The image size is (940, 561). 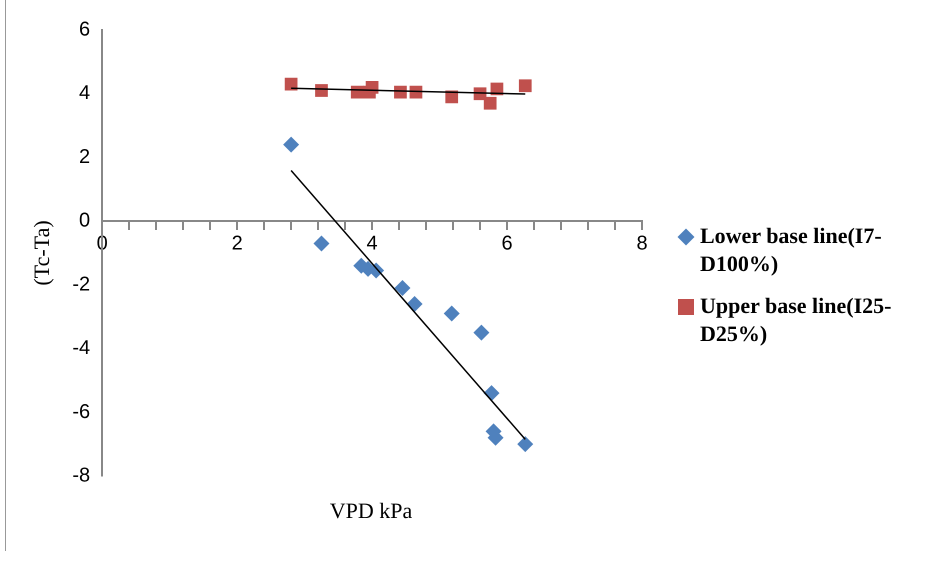 What do you see at coordinates (642, 243) in the screenshot?
I see `x-tick-label: 8` at bounding box center [642, 243].